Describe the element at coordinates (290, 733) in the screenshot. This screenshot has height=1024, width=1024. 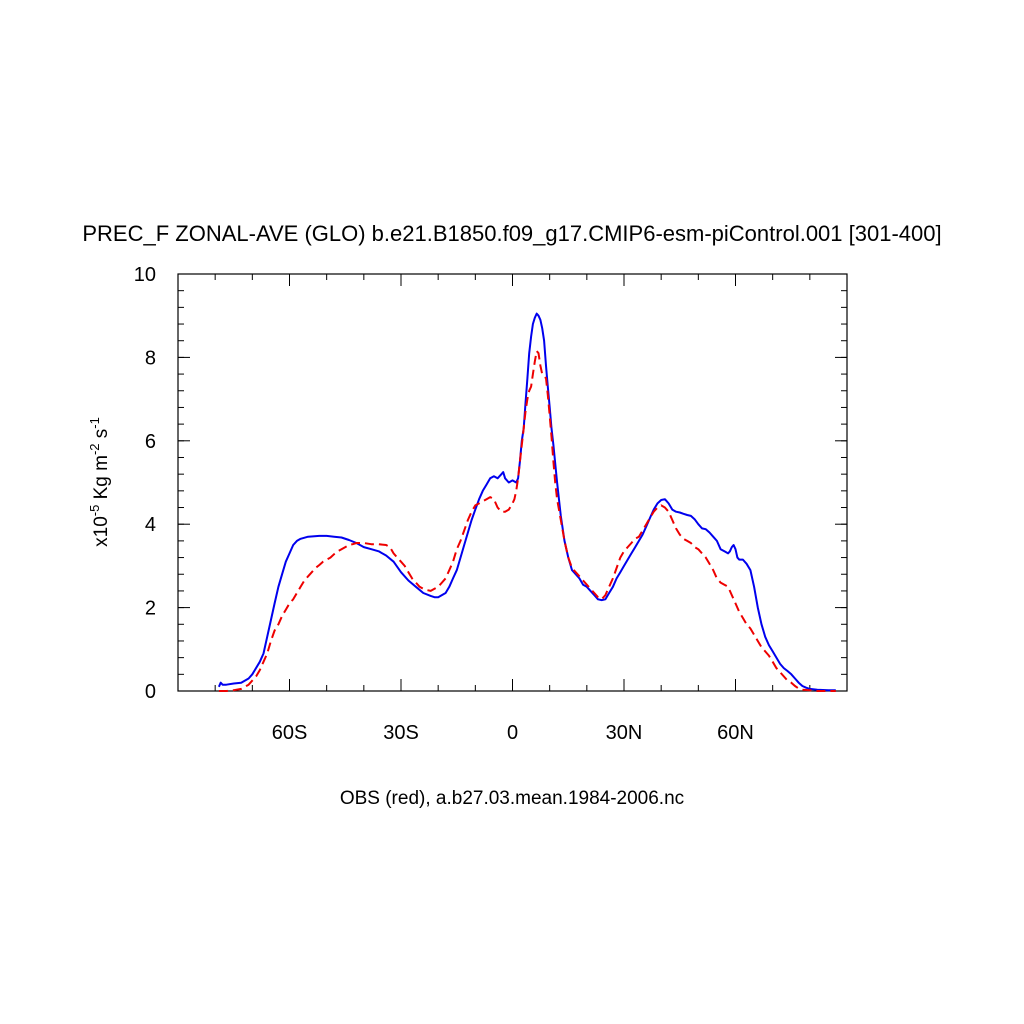
I see `x-tick-label: 60S` at that location.